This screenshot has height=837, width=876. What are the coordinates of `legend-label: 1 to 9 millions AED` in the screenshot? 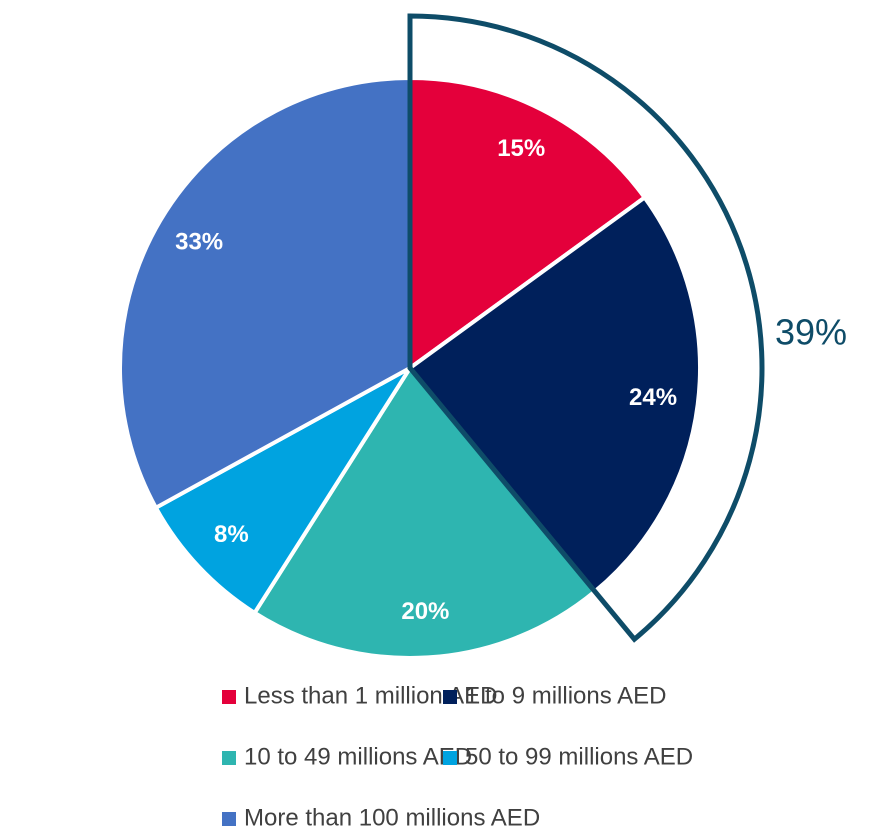 It's located at (565, 695).